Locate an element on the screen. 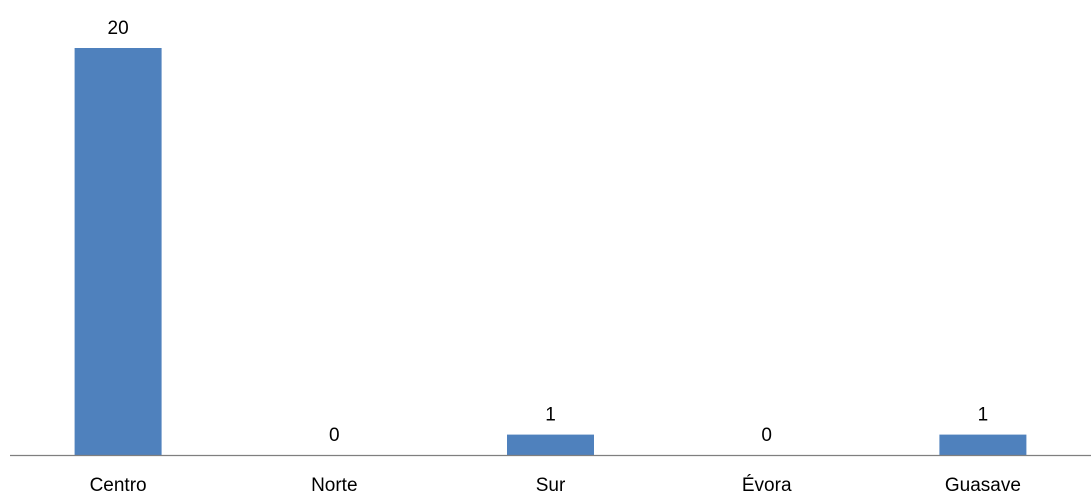 This screenshot has height=500, width=1091. x-tick-label-guasave: Guasave is located at coordinates (983, 485).